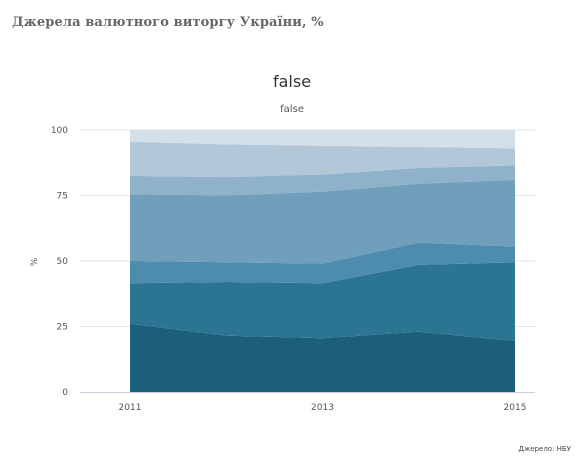 The width and height of the screenshot is (585, 465). Describe the element at coordinates (307, 402) in the screenshot. I see `x-axis: 2011 2013 2015` at that location.